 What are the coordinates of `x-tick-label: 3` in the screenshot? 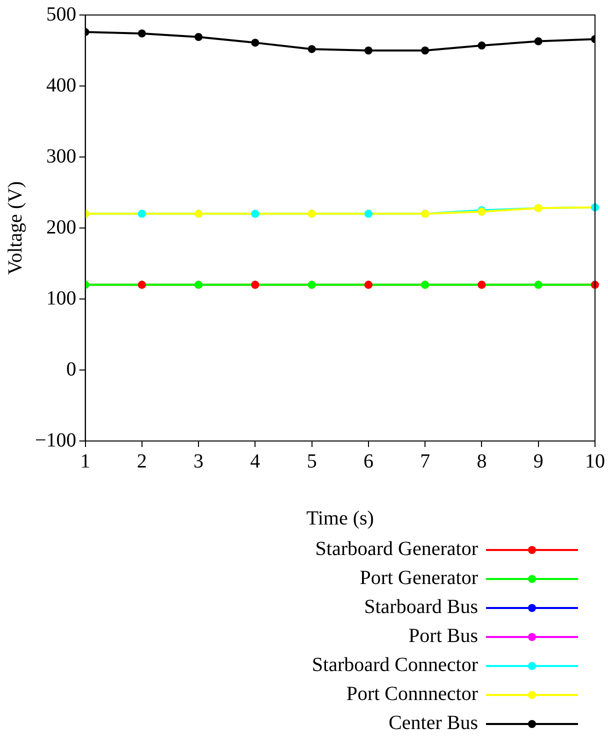 It's located at (199, 461).